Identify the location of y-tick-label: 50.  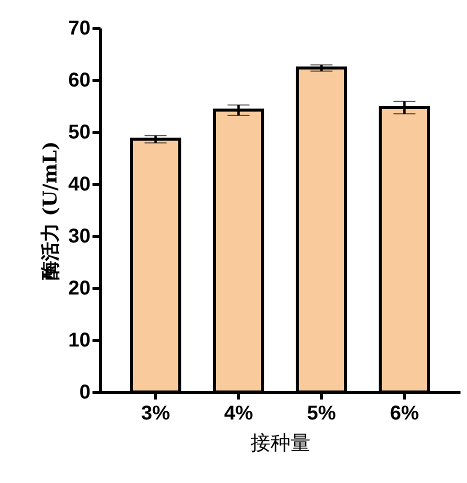
(79, 133).